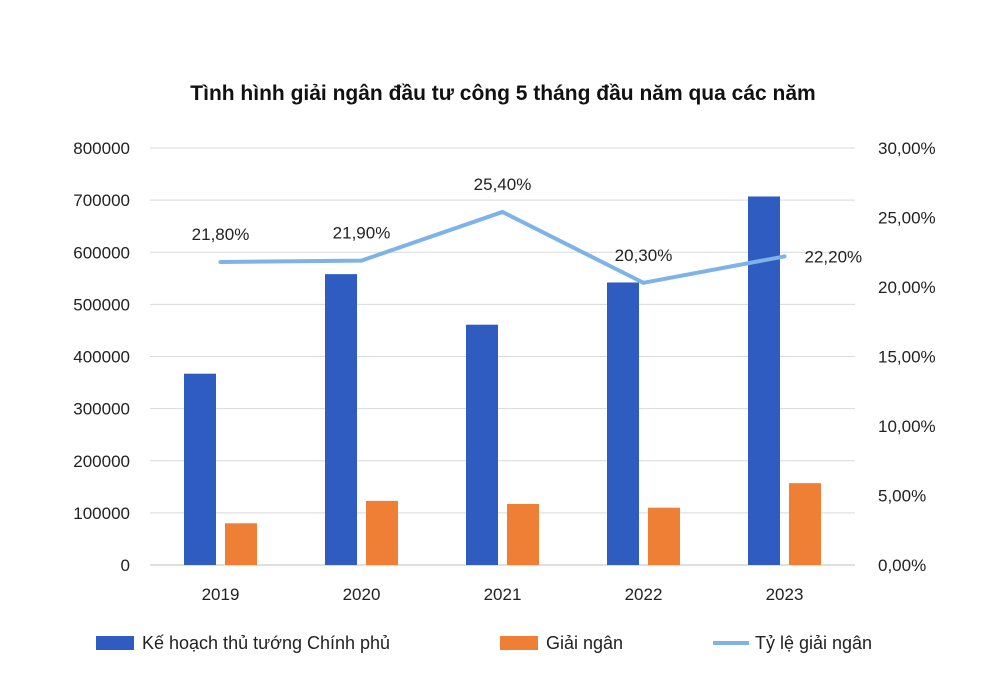 The image size is (1000, 676). Describe the element at coordinates (221, 234) in the screenshot. I see `rate-data-label: 21,80%` at that location.